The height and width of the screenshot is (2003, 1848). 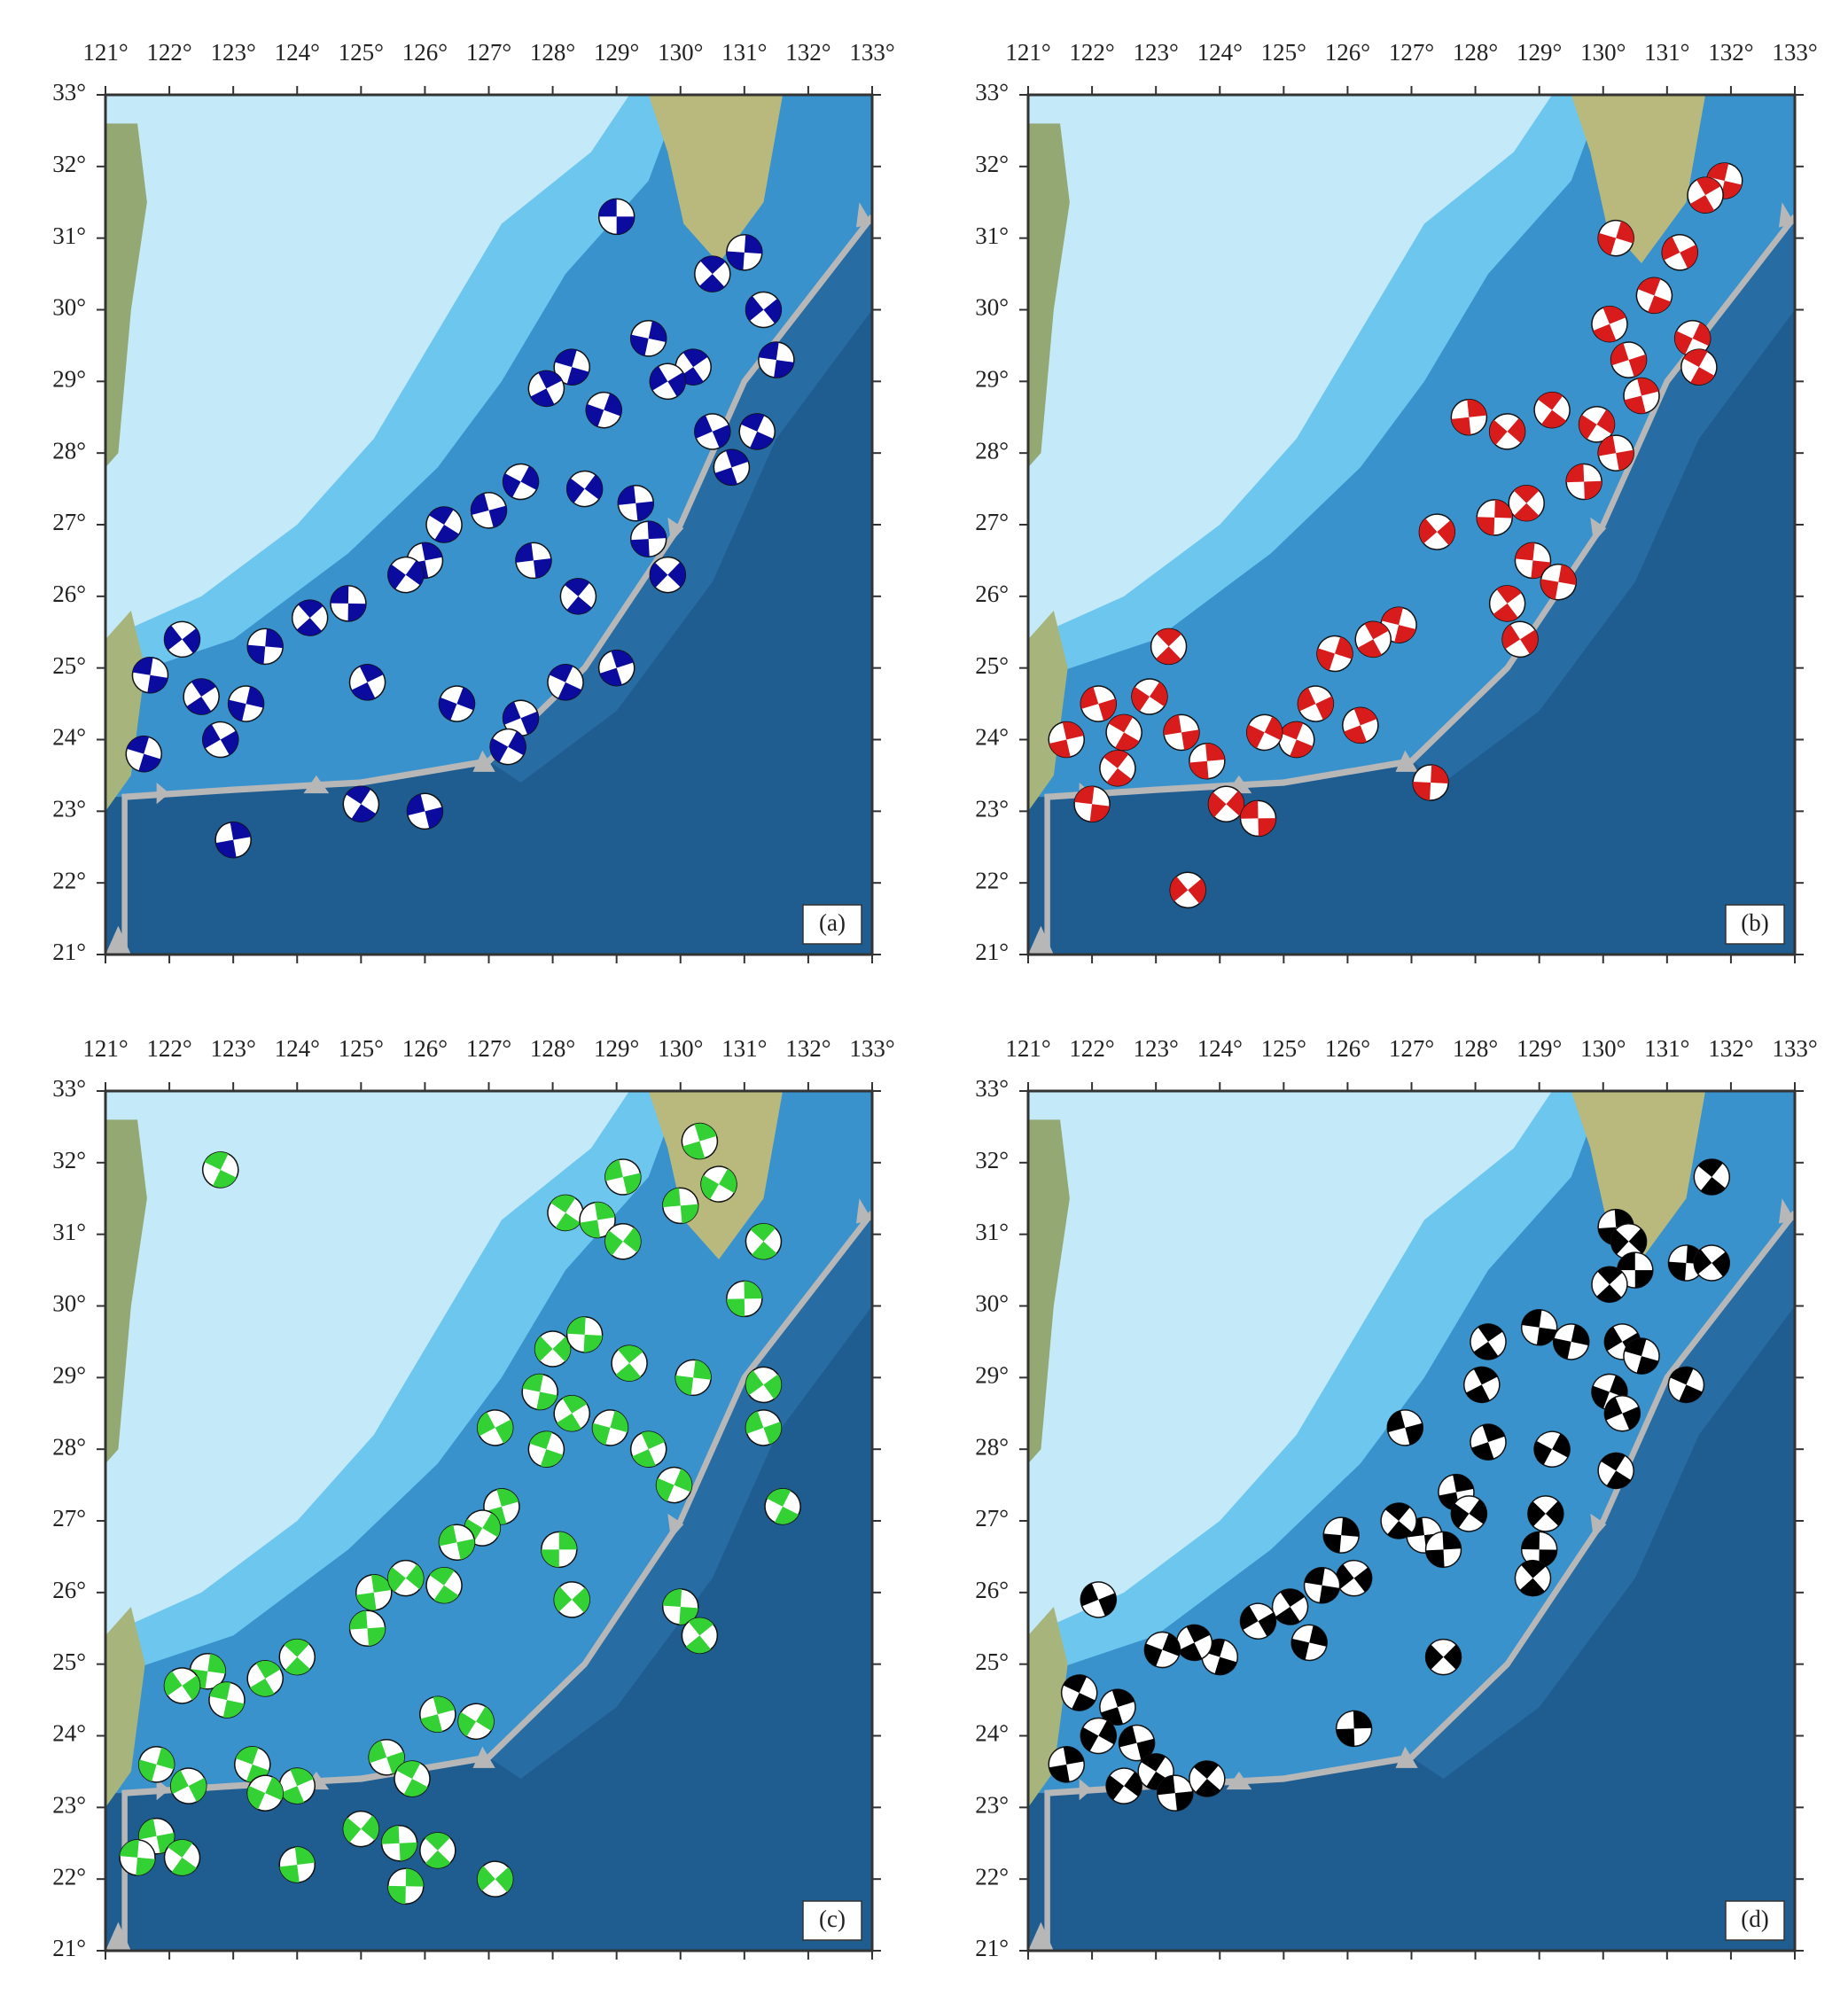 I want to click on y-tick-label: 33°, so click(x=992, y=1088).